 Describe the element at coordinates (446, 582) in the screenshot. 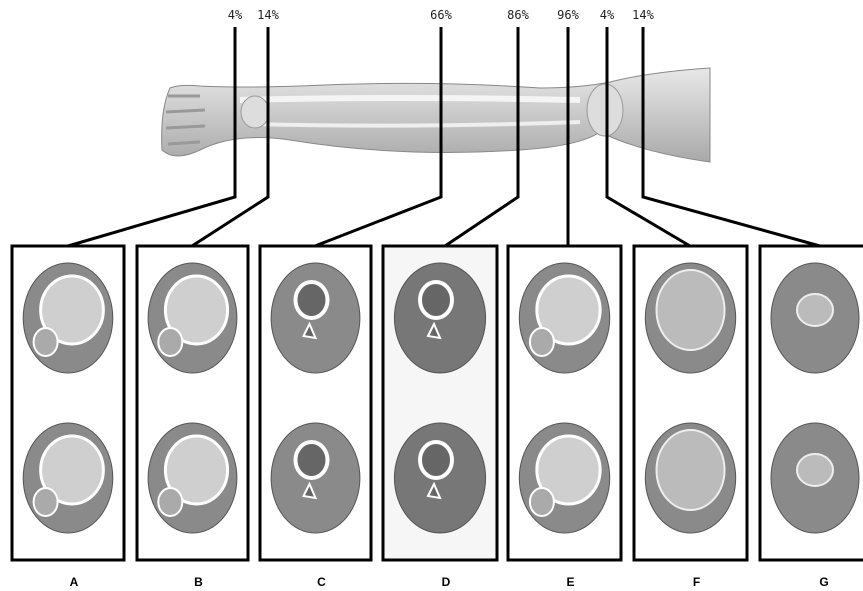

I see `panel-label: D` at that location.